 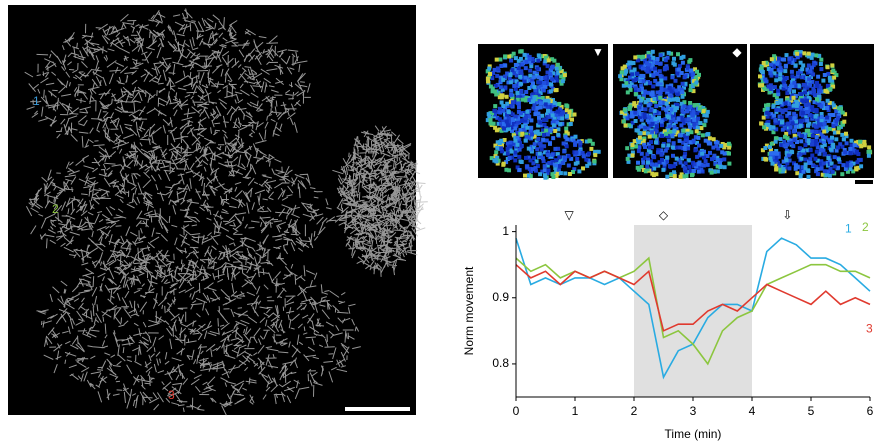 I want to click on series-label: 3, so click(x=869, y=329).